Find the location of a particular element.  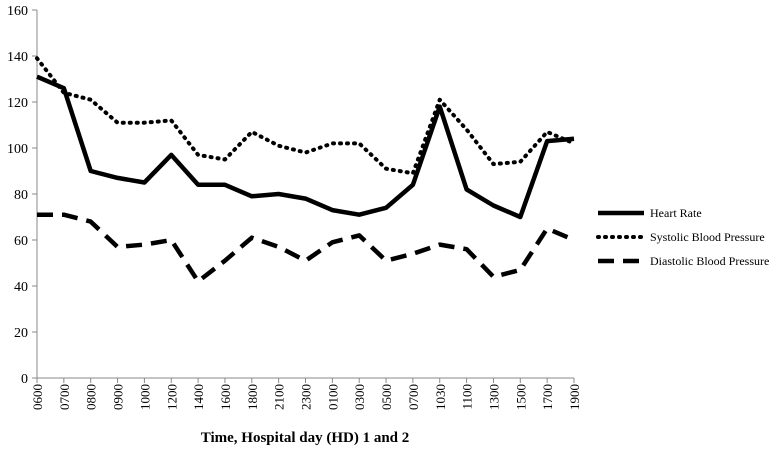

x-tick-label: 0800 is located at coordinates (91, 397).